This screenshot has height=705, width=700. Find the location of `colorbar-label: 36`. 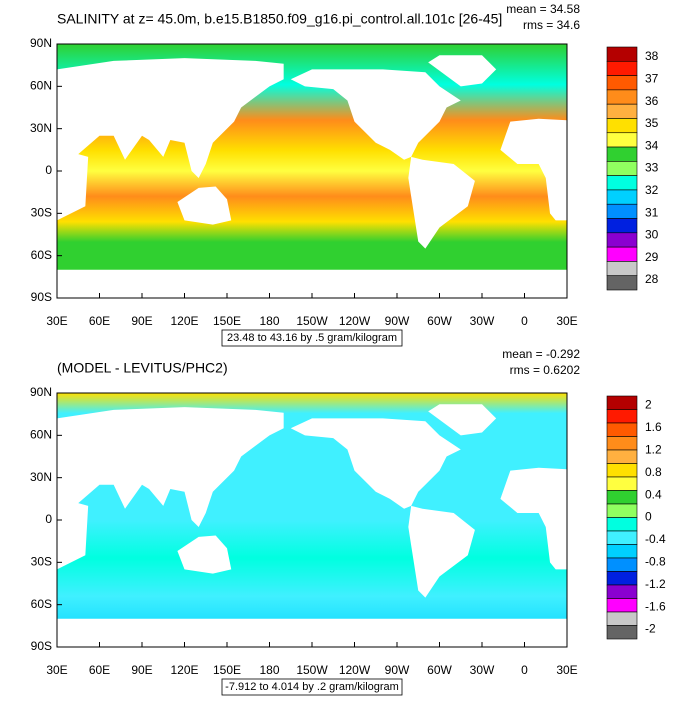

colorbar-label: 36 is located at coordinates (652, 101).